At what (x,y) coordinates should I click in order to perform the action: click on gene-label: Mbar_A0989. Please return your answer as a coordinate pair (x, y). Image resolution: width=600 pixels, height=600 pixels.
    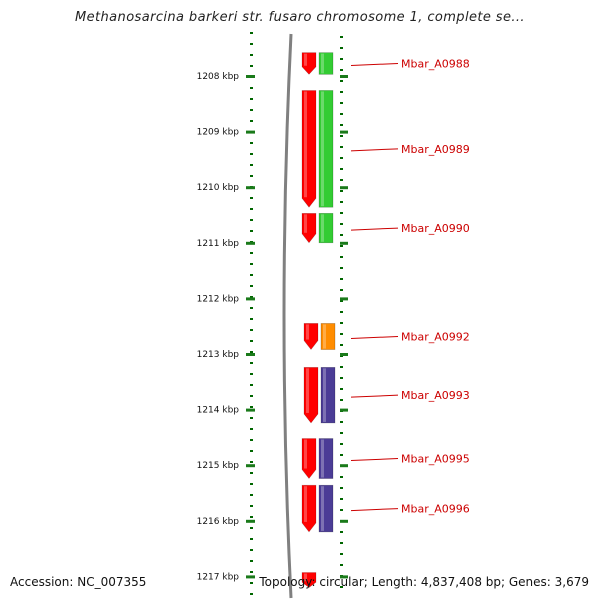
    Looking at the image, I should click on (435, 149).